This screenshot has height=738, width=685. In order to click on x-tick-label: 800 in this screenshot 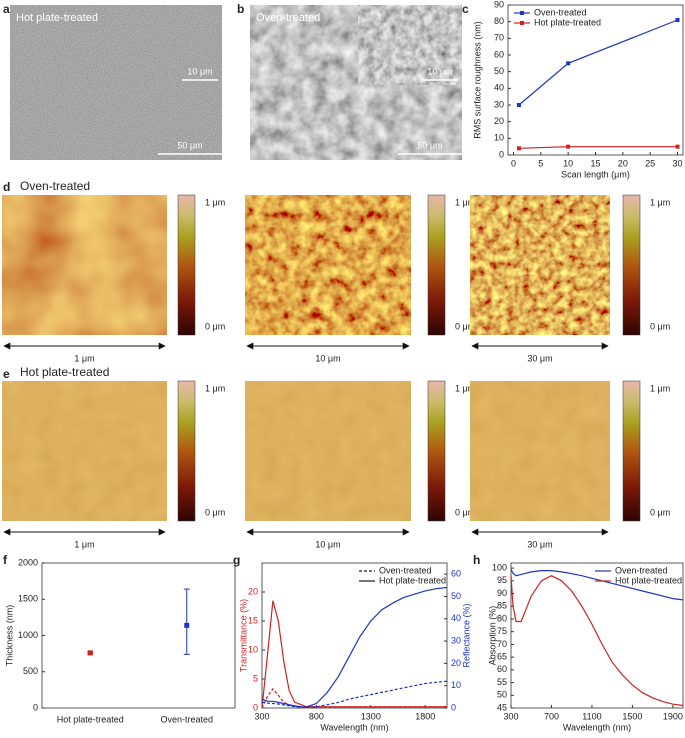, I will do `click(316, 716)`.